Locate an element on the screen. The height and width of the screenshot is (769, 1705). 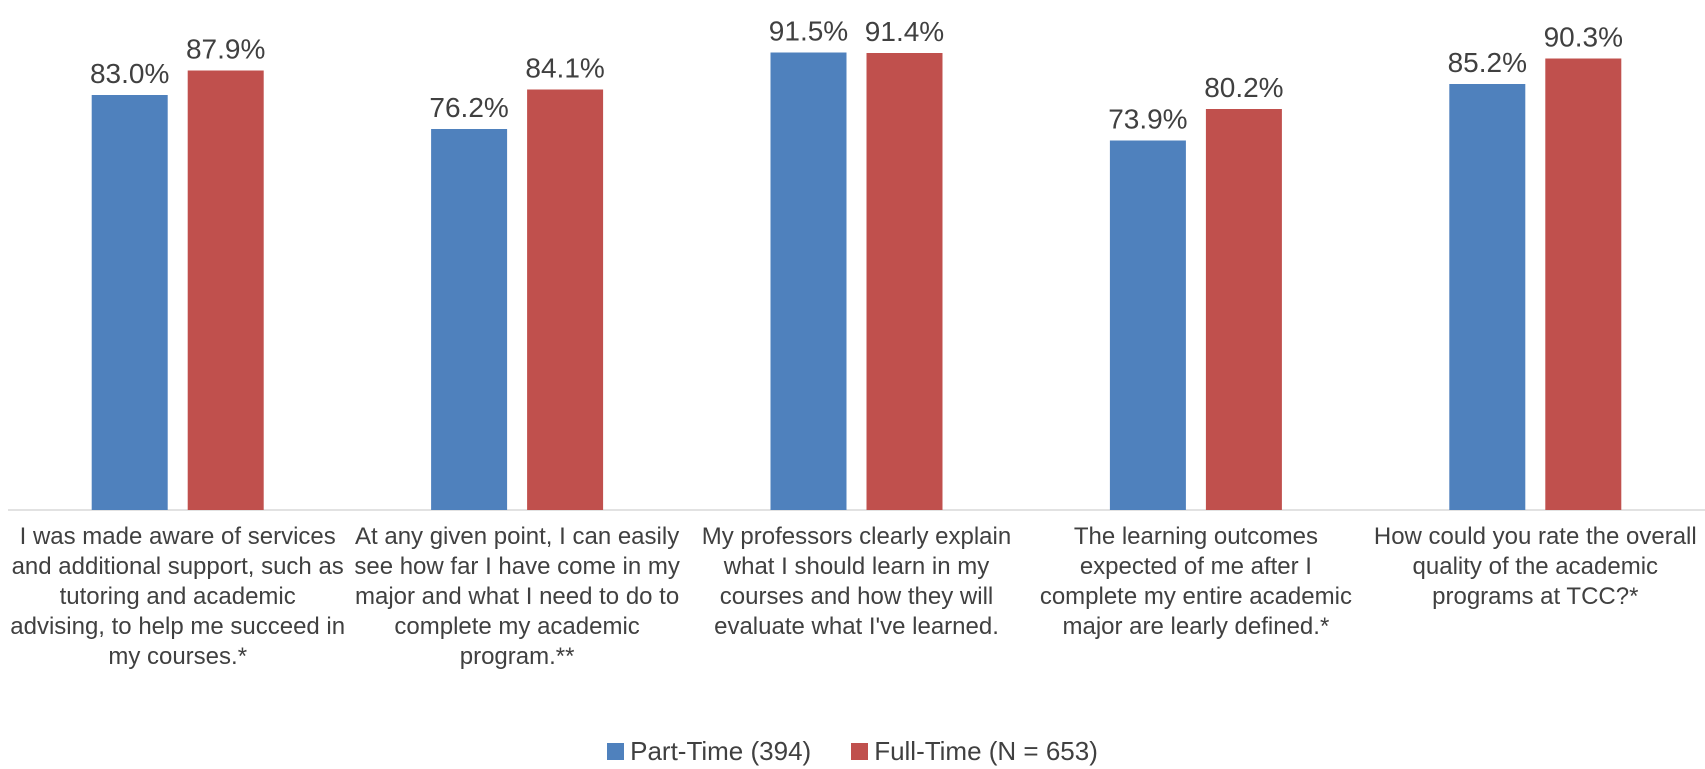
legend-label: Part-Time (394) is located at coordinates (721, 751).